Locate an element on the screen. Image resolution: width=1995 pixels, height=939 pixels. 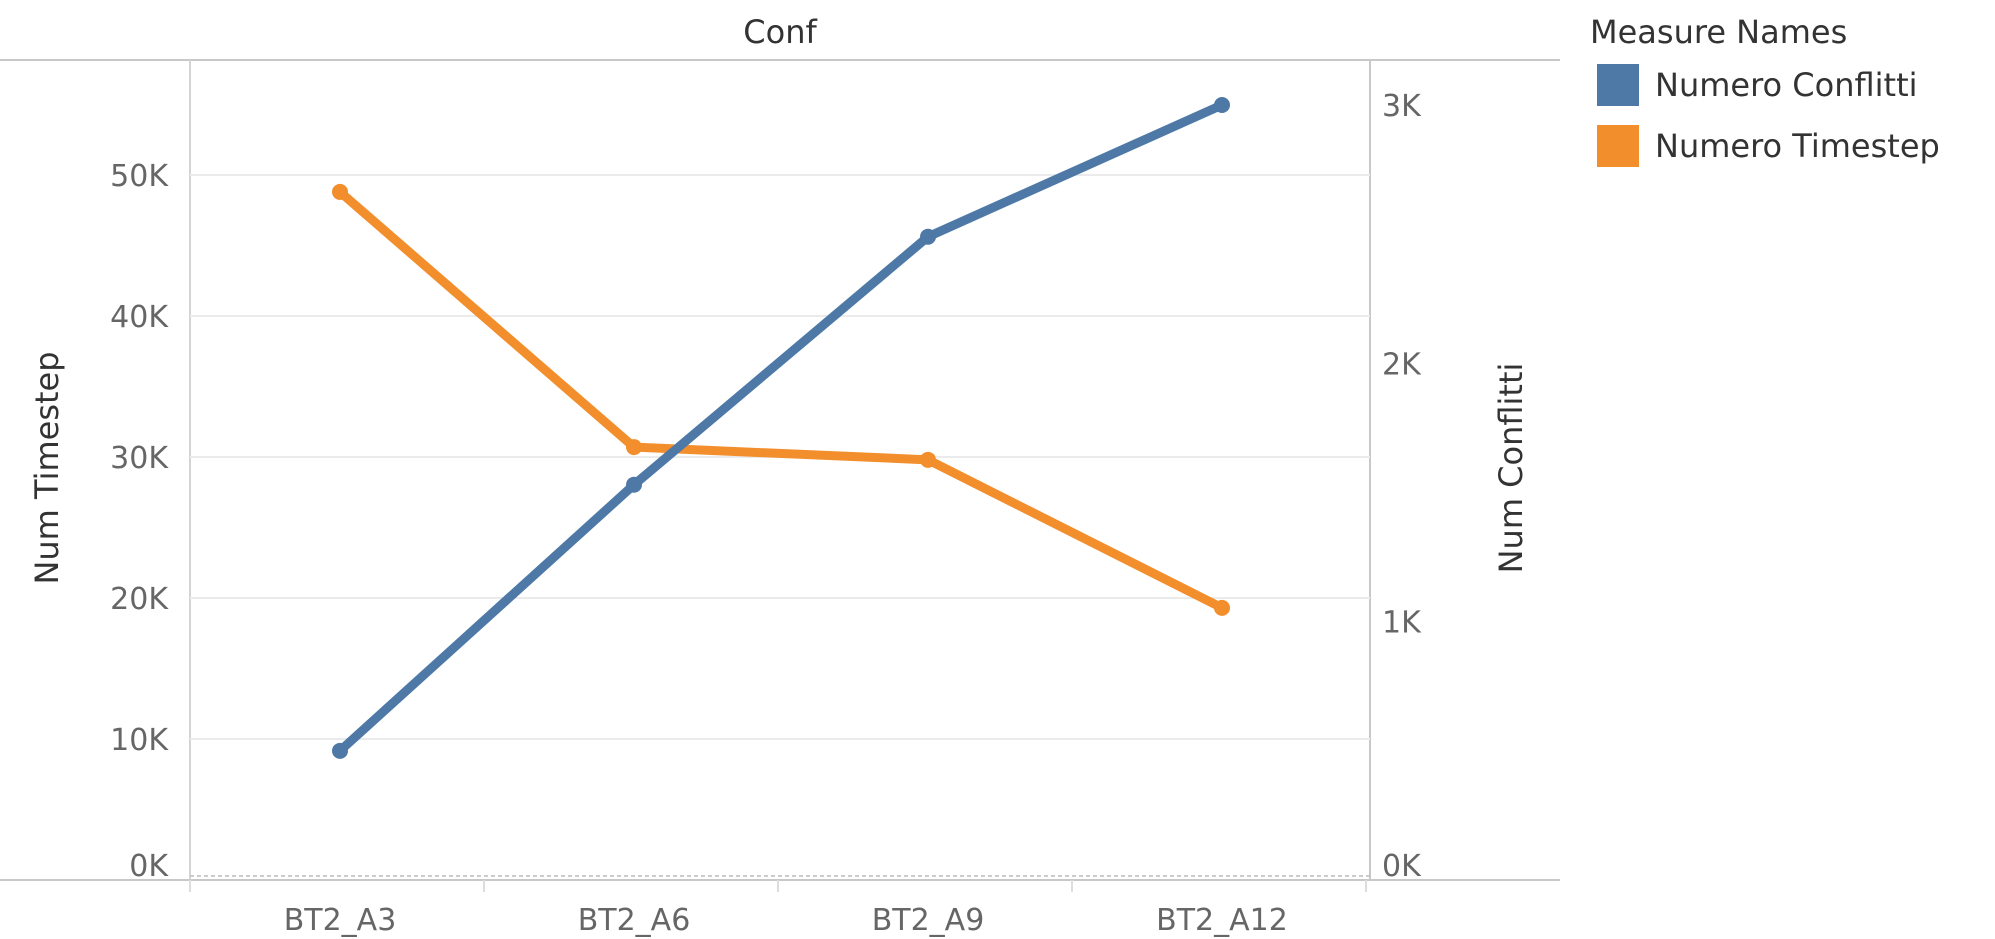
legend-title: Measure Names is located at coordinates (1718, 32).